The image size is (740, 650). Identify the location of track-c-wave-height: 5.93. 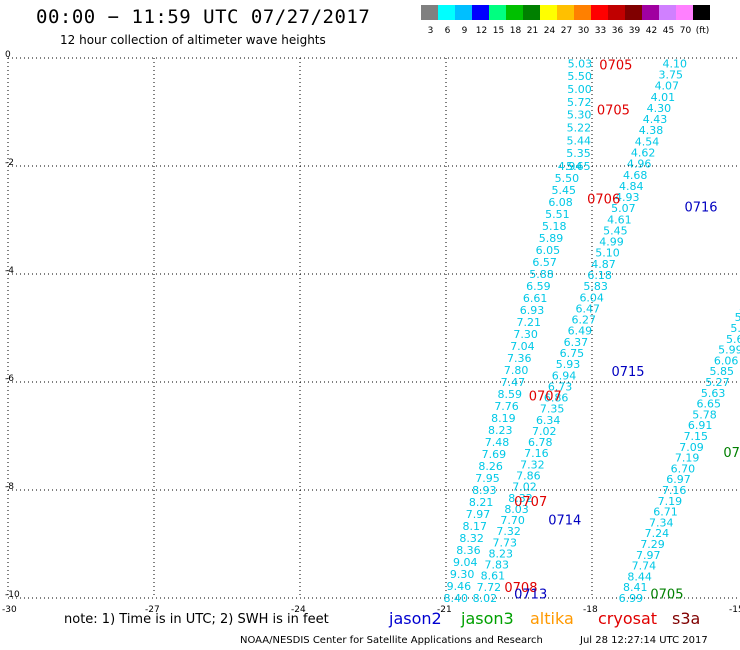
(568, 364).